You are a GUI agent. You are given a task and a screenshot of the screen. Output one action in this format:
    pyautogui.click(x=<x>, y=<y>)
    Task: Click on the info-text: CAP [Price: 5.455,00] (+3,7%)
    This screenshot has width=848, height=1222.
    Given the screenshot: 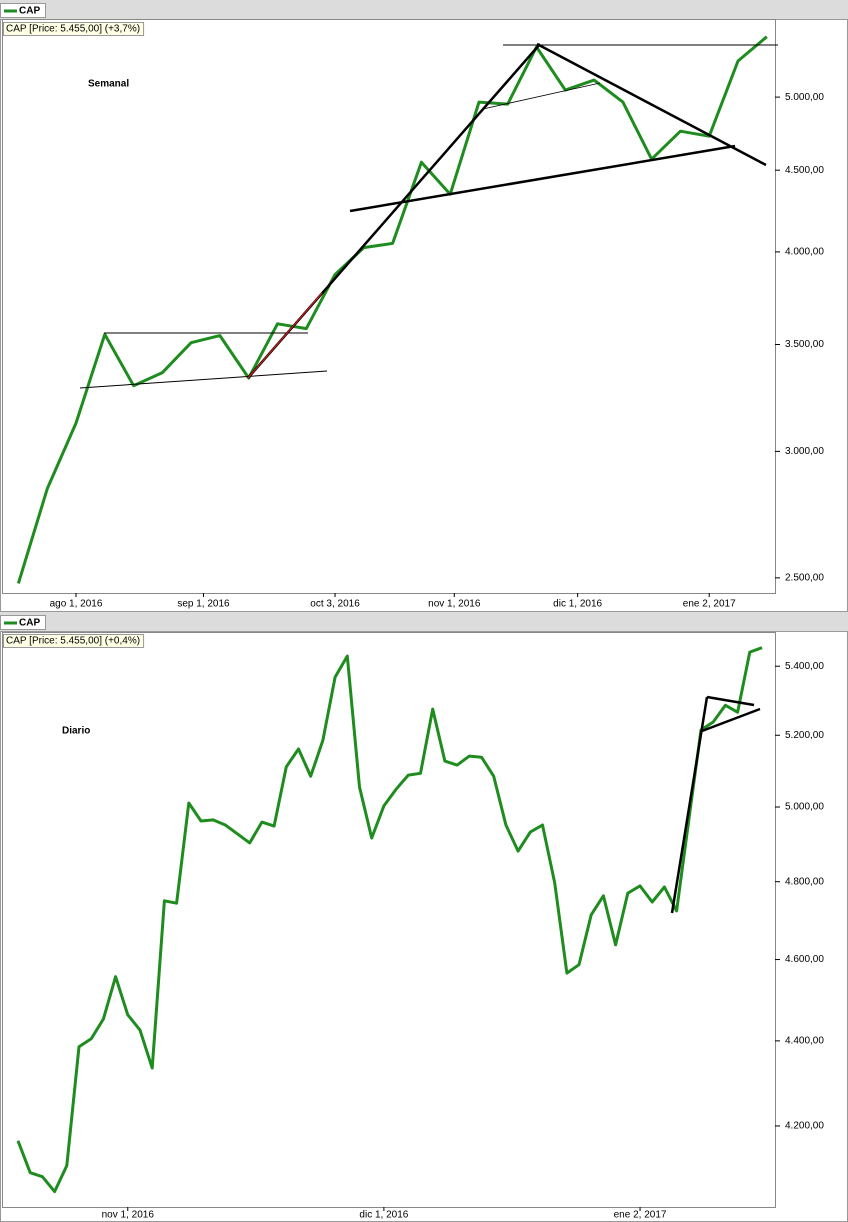 What is the action you would take?
    pyautogui.click(x=73, y=29)
    